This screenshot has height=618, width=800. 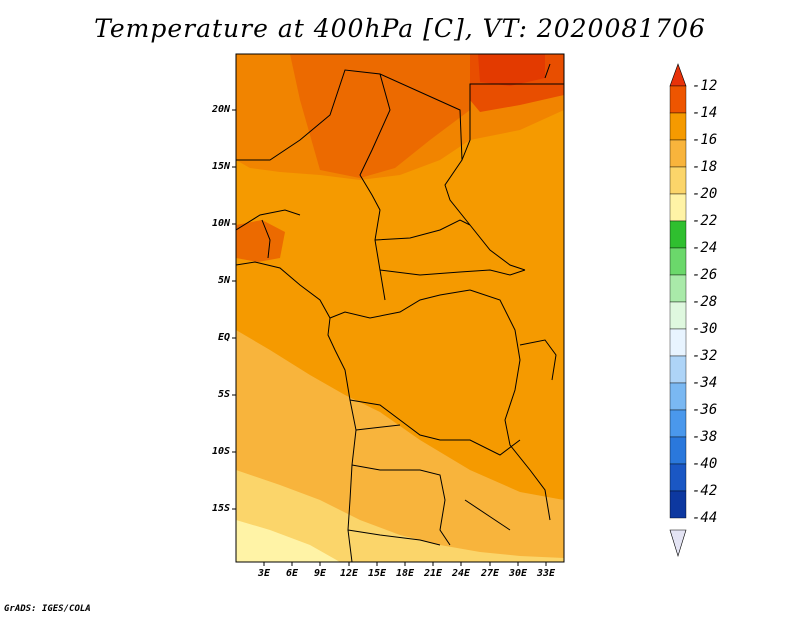 I want to click on software-credit: GrADS: IGES/COLA, so click(x=47, y=609).